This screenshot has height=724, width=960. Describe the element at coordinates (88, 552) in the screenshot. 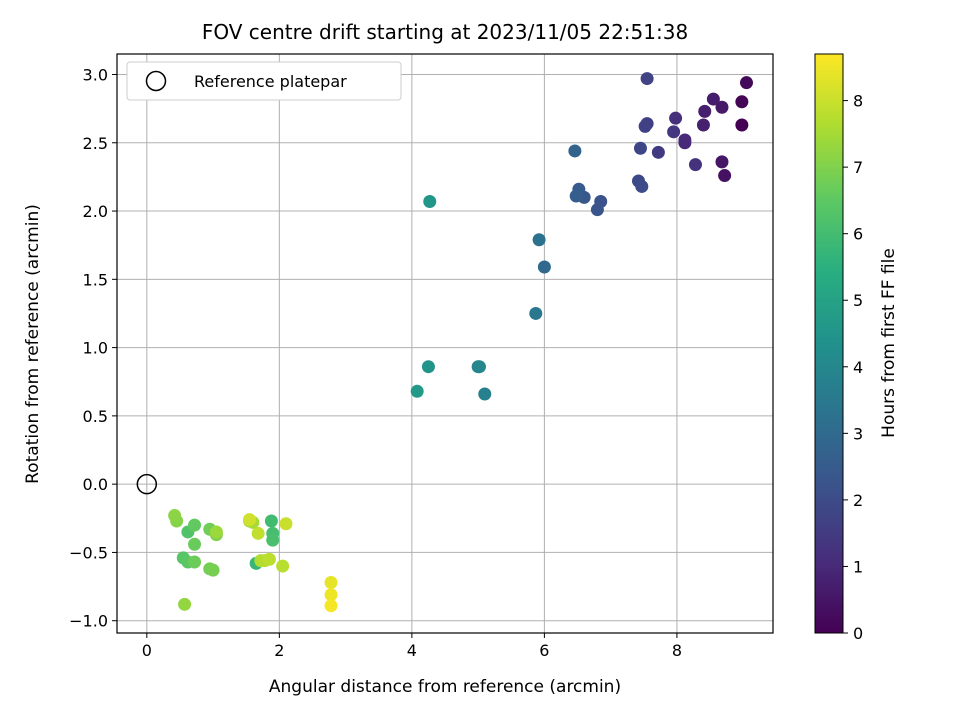

I see `y-tick-label: −0.5` at that location.